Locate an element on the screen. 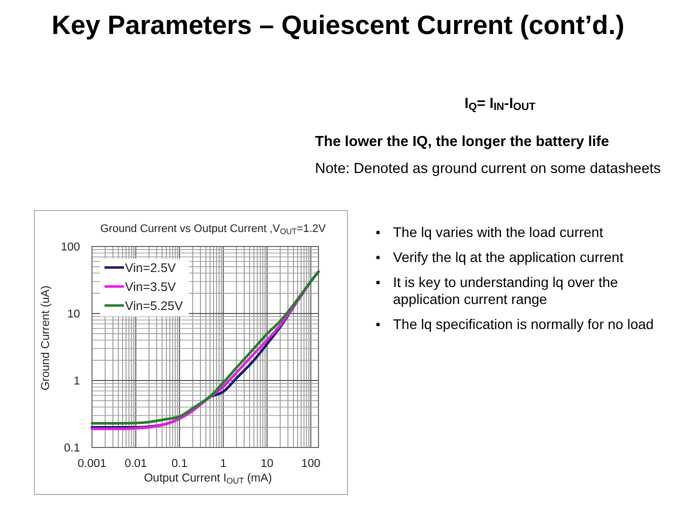 The image size is (675, 506). x-tick-label: 0.001 is located at coordinates (92, 464).